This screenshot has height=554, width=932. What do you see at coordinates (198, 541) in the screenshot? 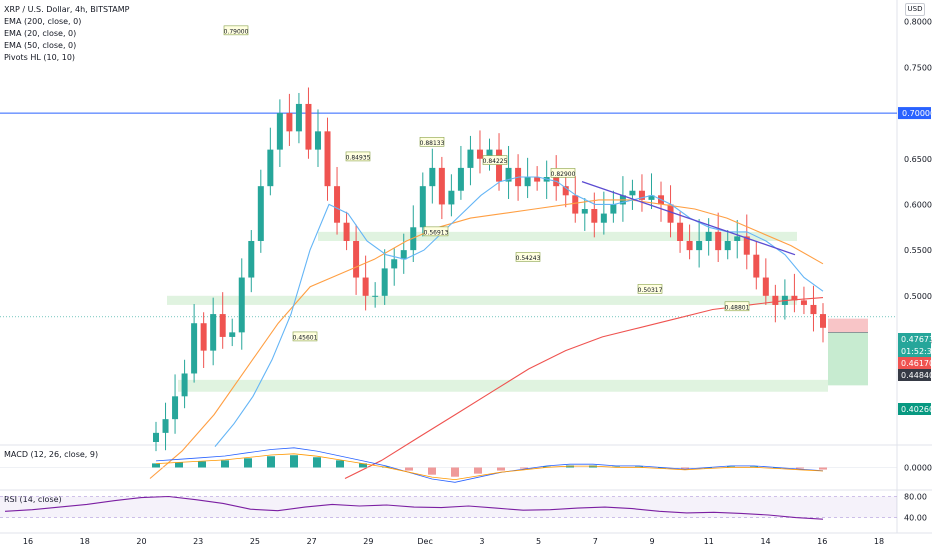
I see `time-tick-label: 23` at bounding box center [198, 541].